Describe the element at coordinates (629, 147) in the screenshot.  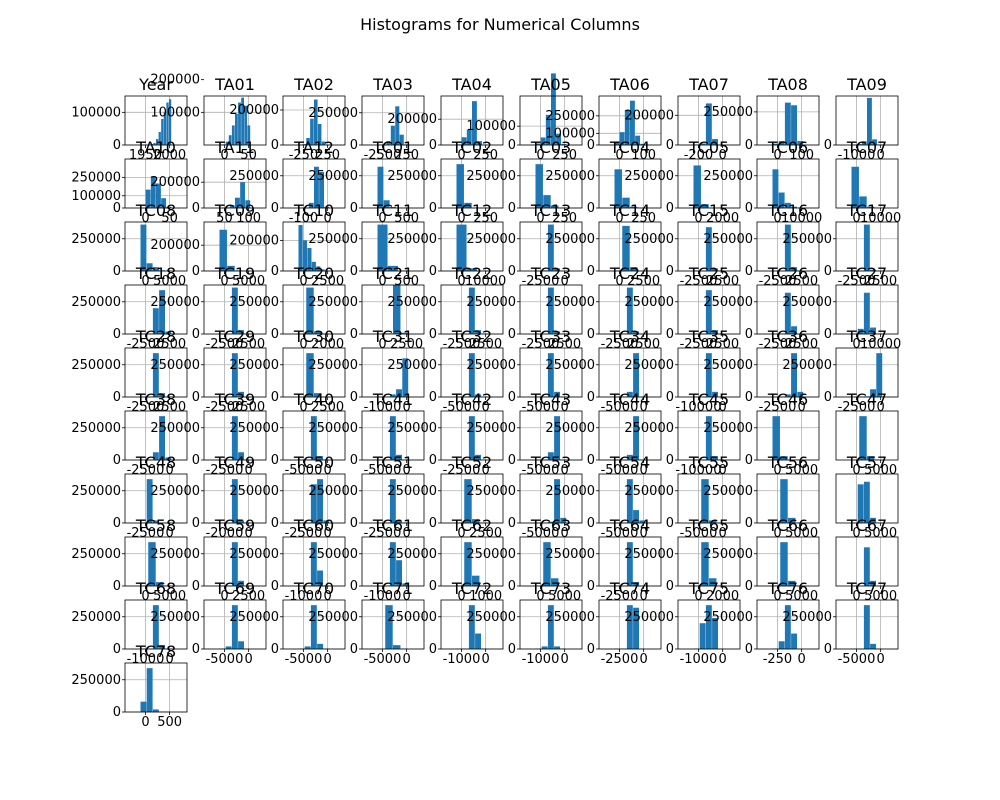
I see `panel-title: TC04` at that location.